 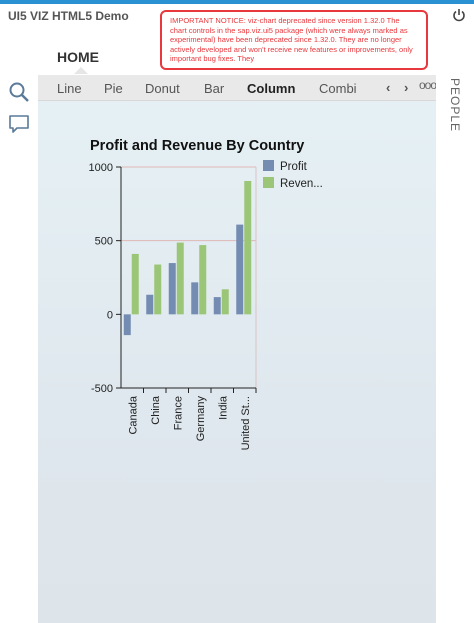 I want to click on x-tick-label: Canada, so click(x=133, y=414).